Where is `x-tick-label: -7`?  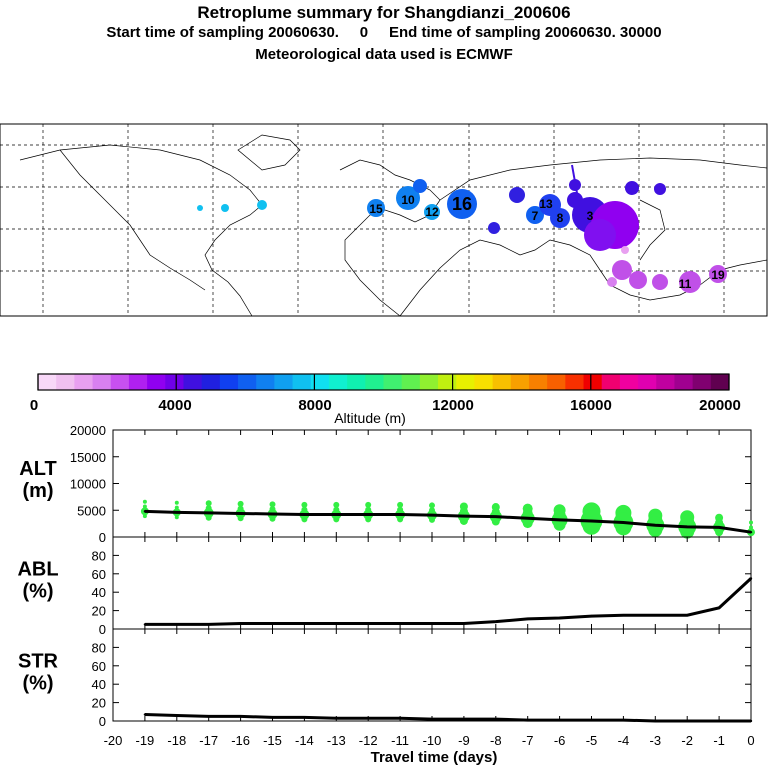
x-tick-label: -7 is located at coordinates (528, 740).